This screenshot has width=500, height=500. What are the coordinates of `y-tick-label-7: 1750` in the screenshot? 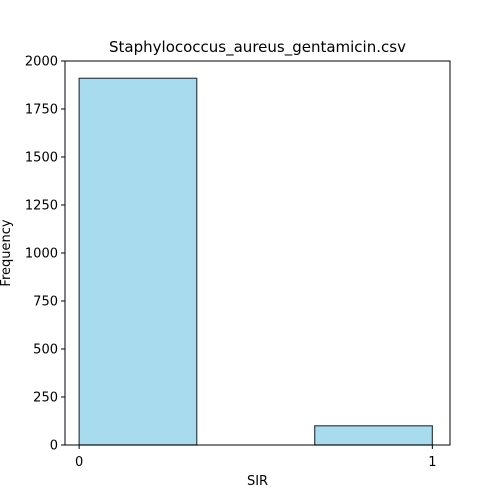 It's located at (41, 110).